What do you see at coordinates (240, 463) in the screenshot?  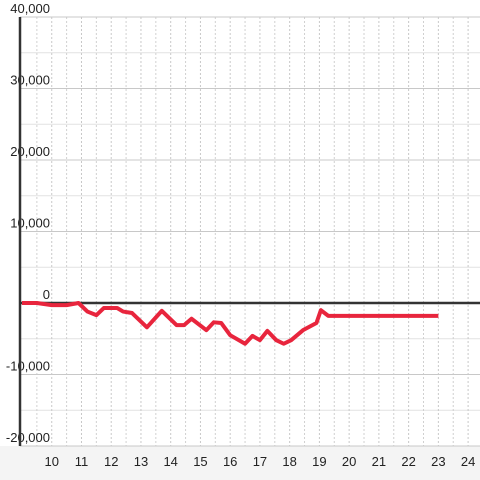 I see `x-axis-band` at bounding box center [240, 463].